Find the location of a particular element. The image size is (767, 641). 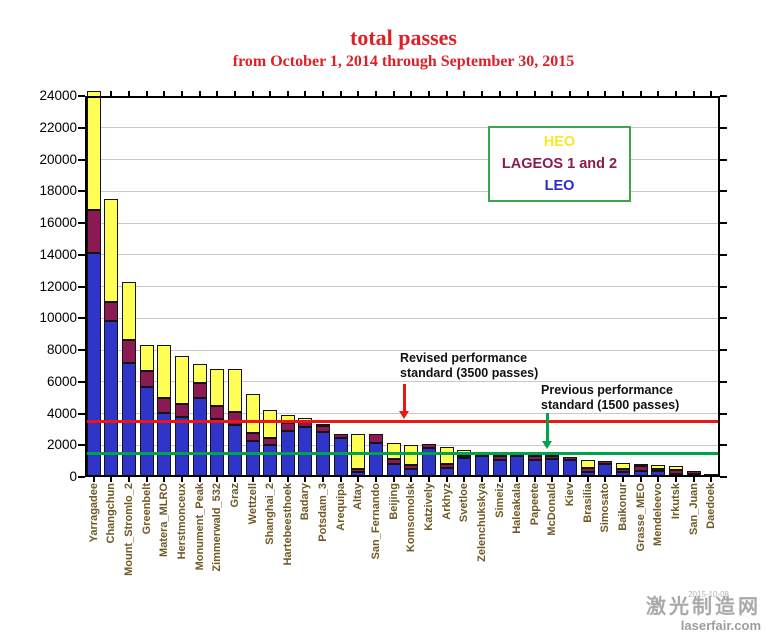

x-axis-label-altay: Altay is located at coordinates (358, 496).